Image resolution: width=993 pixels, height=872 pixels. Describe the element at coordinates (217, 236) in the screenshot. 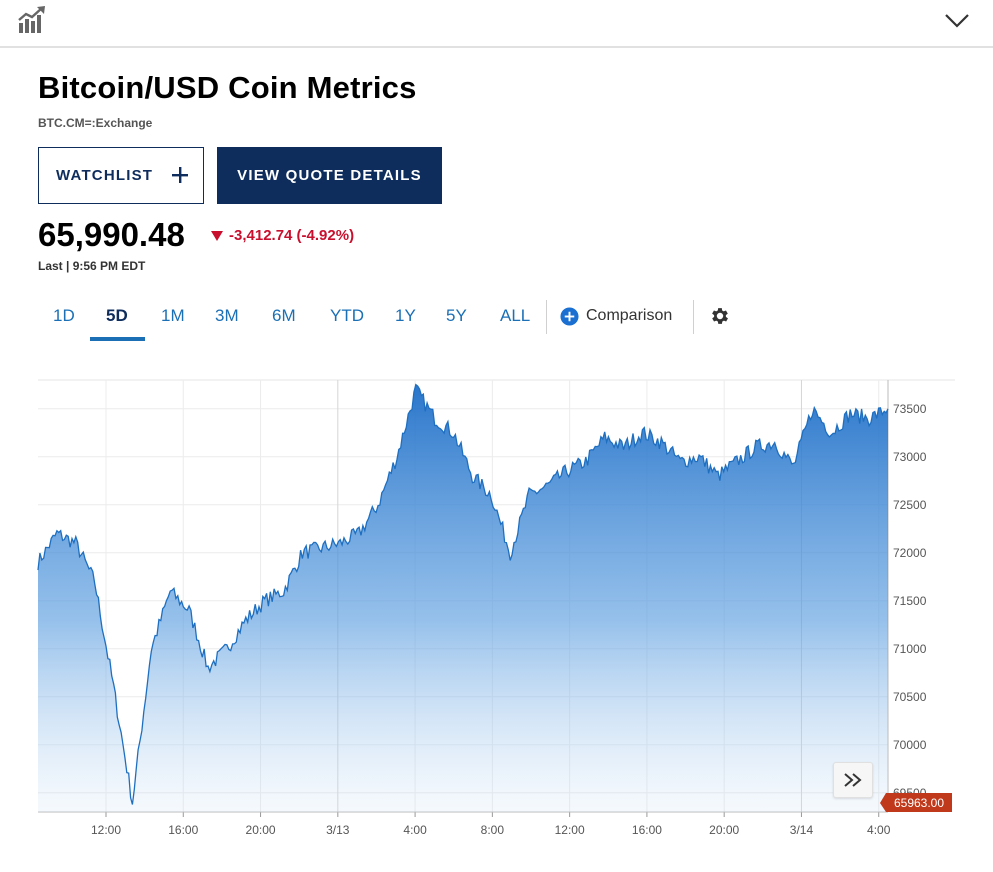

I see `down-arrow-icon` at that location.